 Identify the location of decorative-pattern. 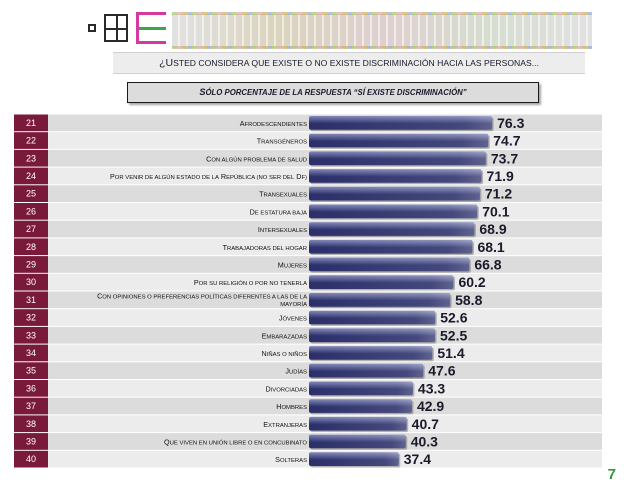
(382, 31).